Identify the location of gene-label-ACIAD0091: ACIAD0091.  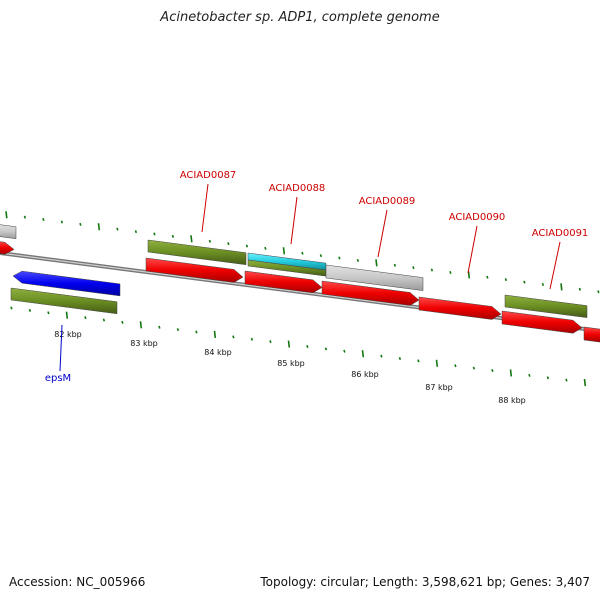
(560, 233).